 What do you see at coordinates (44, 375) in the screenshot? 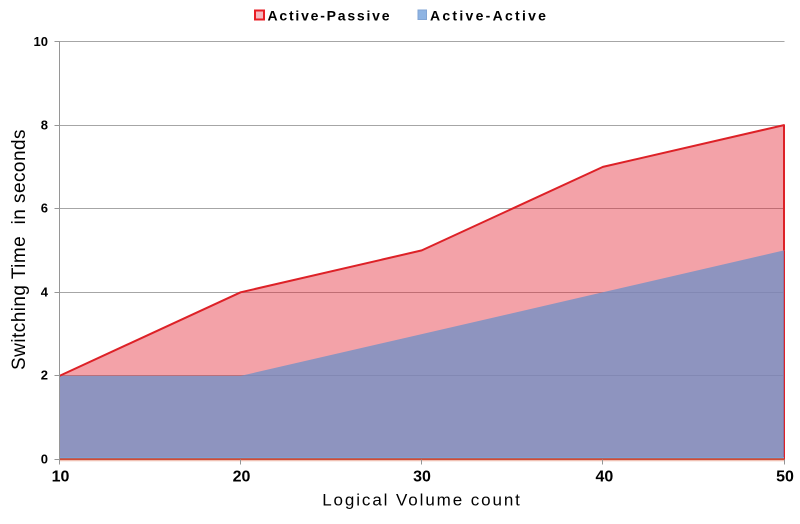
I see `svg-text: 2` at bounding box center [44, 375].